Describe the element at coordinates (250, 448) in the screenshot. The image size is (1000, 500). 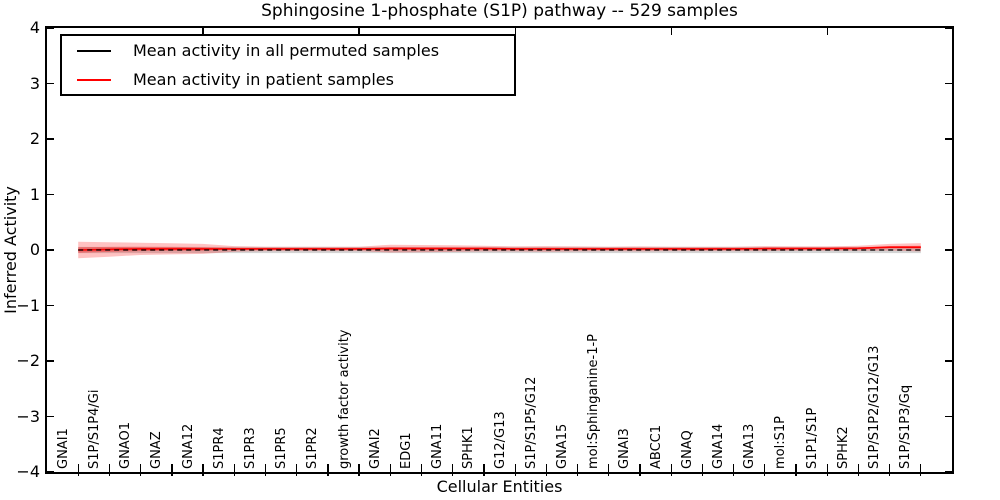
I see `x-tick-label: S1PR3` at that location.